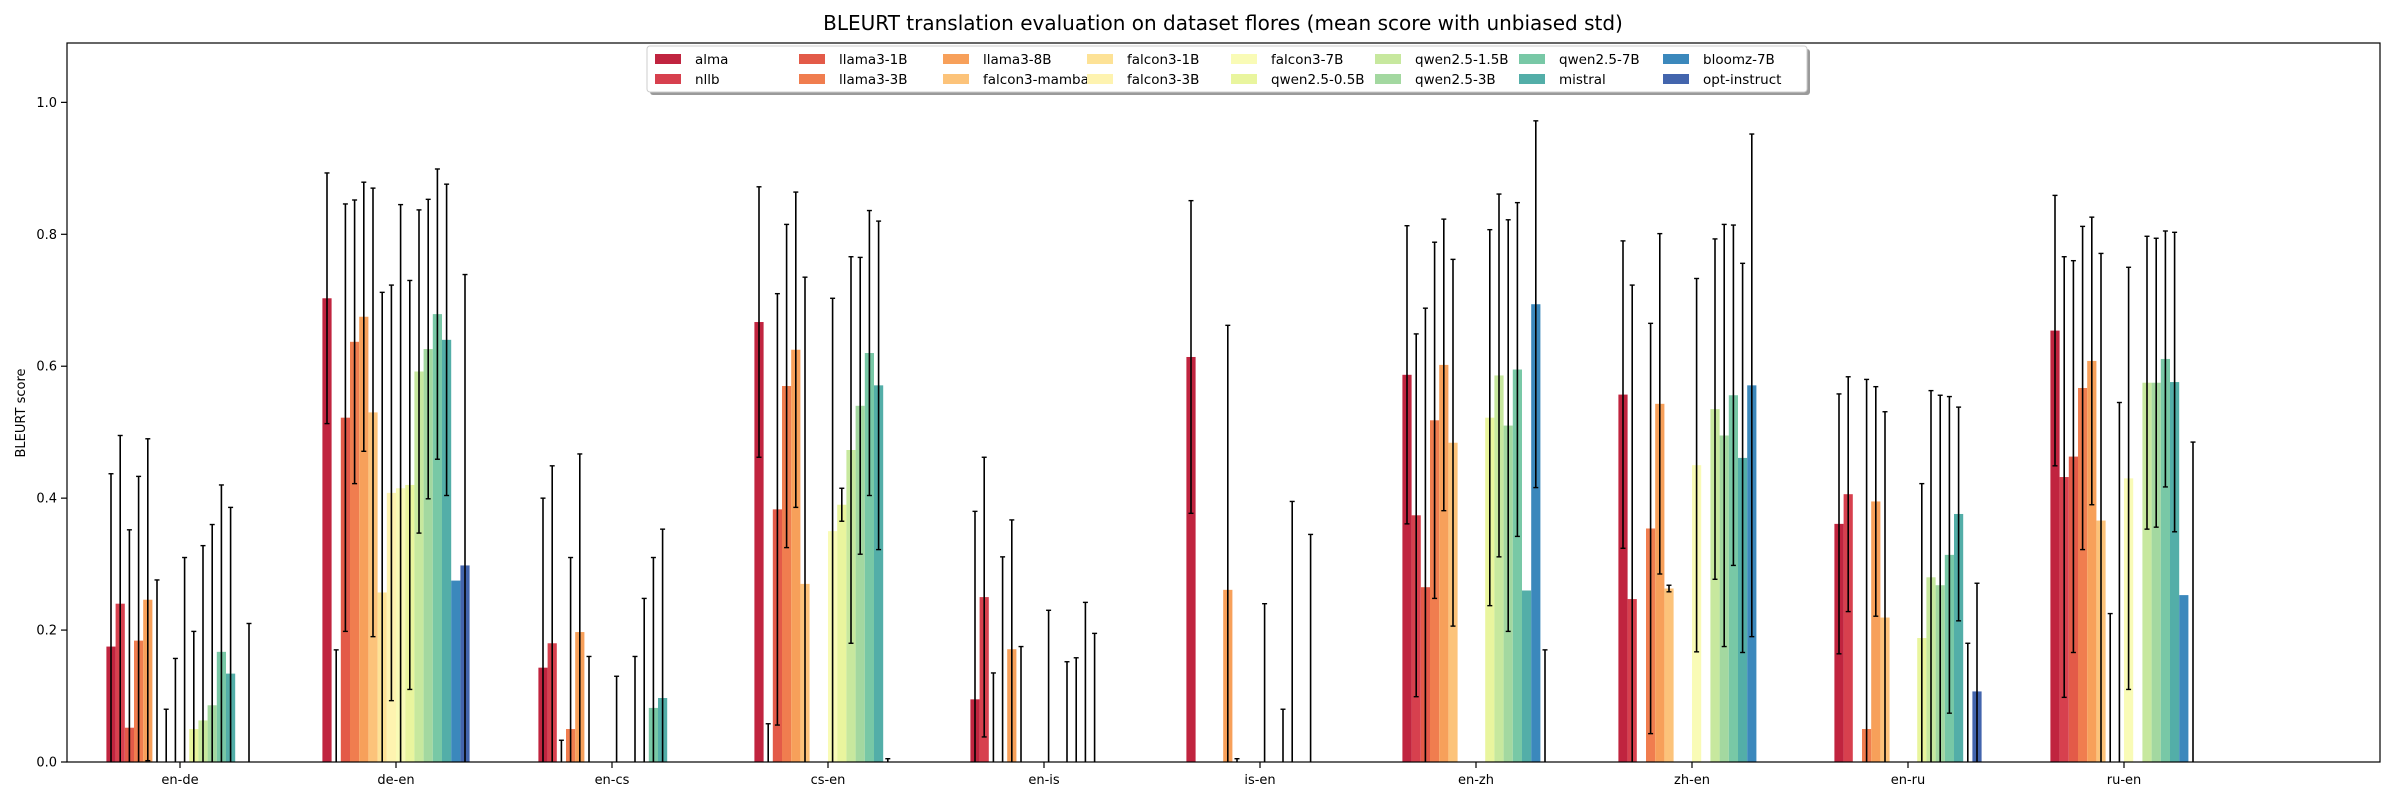 The image size is (2400, 800). I want to click on bar-qwen2-5-3b-de-en, so click(428, 555).